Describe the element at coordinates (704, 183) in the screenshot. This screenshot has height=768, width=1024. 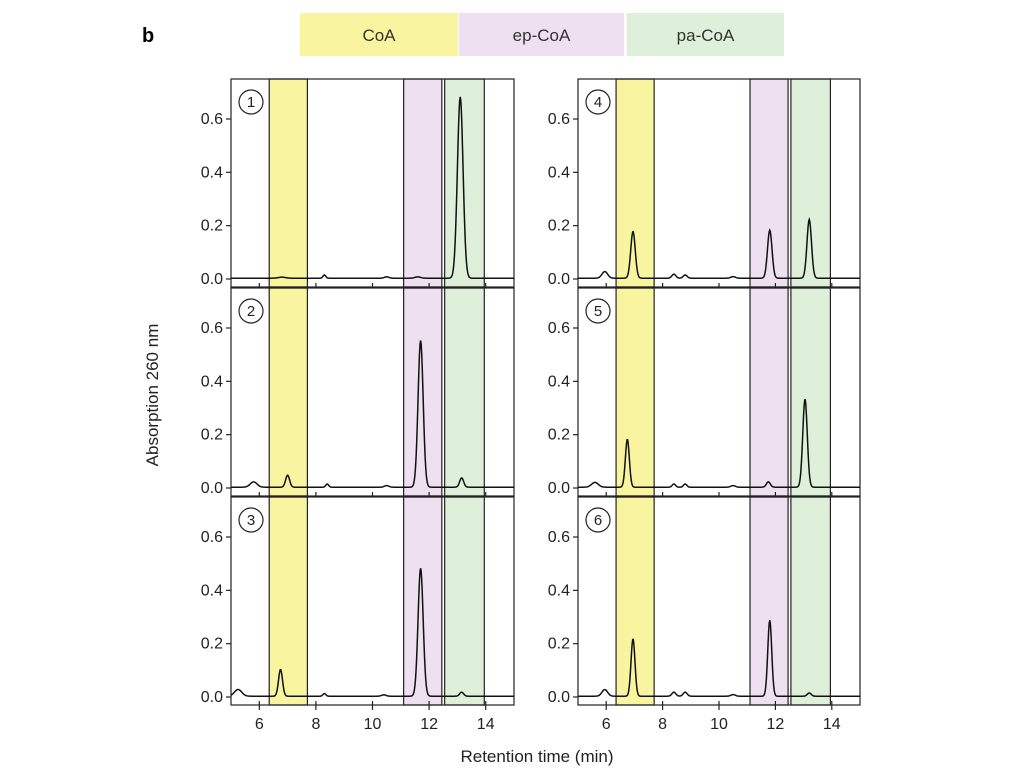
I see `chromatogram-panel-4: 0.0 0.2 0.4 0.6 4` at that location.